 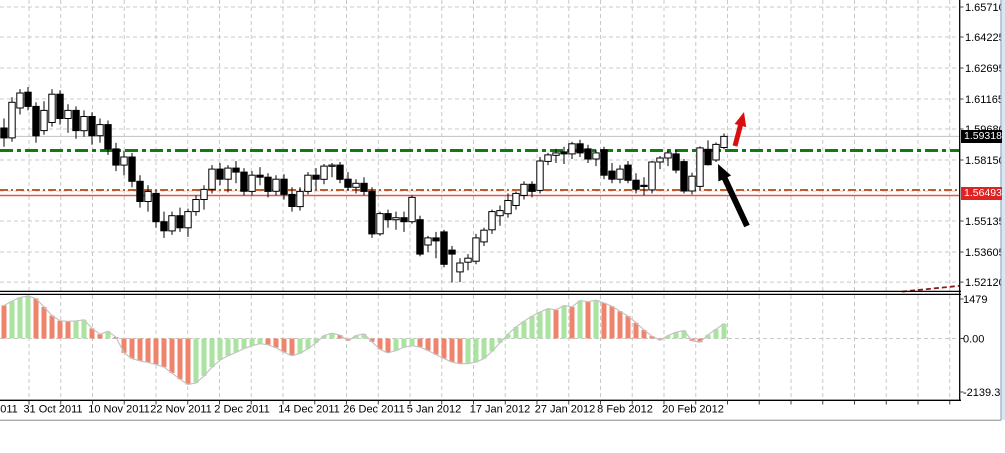 I want to click on time-axis-label: 2 Dec 2011, so click(x=241, y=410).